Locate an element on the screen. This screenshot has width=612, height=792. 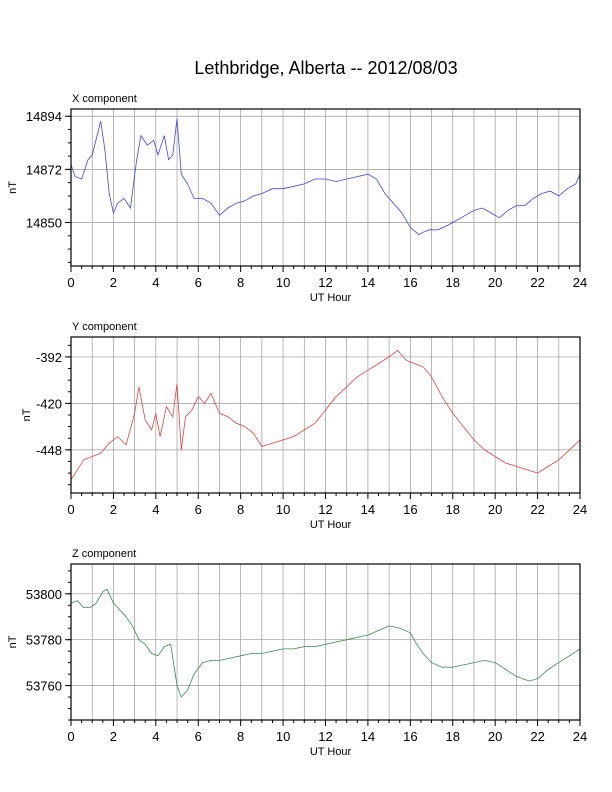
y-tick-label: -420 is located at coordinates (49, 403).